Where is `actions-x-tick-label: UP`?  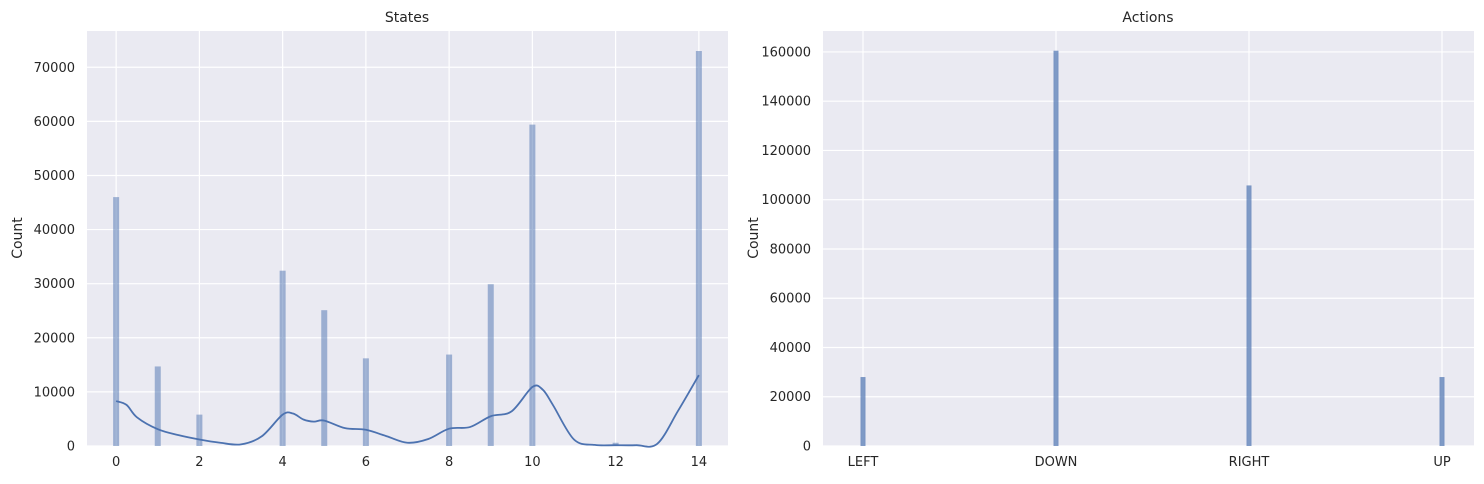
actions-x-tick-label: UP is located at coordinates (1442, 462).